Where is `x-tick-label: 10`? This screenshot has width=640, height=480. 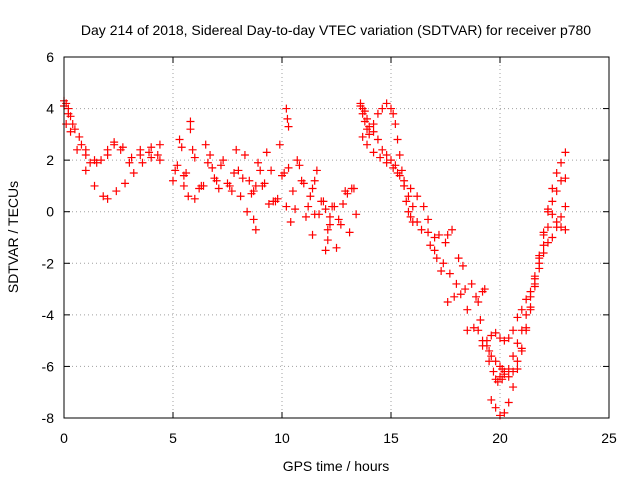 x-tick-label: 10 is located at coordinates (282, 438).